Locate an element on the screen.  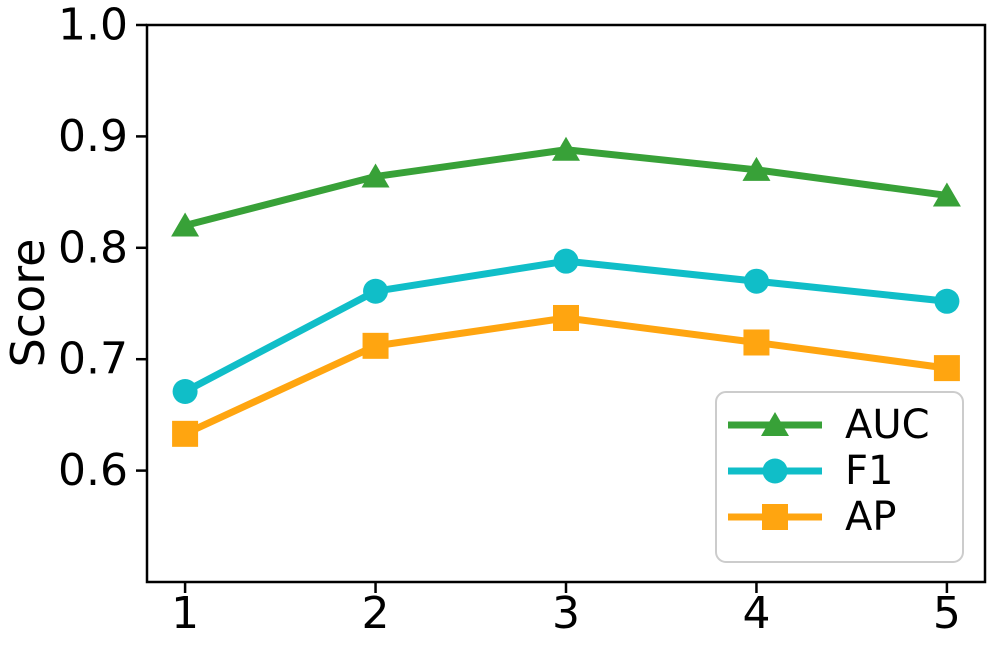
legend-marker-auc is located at coordinates (775, 424).